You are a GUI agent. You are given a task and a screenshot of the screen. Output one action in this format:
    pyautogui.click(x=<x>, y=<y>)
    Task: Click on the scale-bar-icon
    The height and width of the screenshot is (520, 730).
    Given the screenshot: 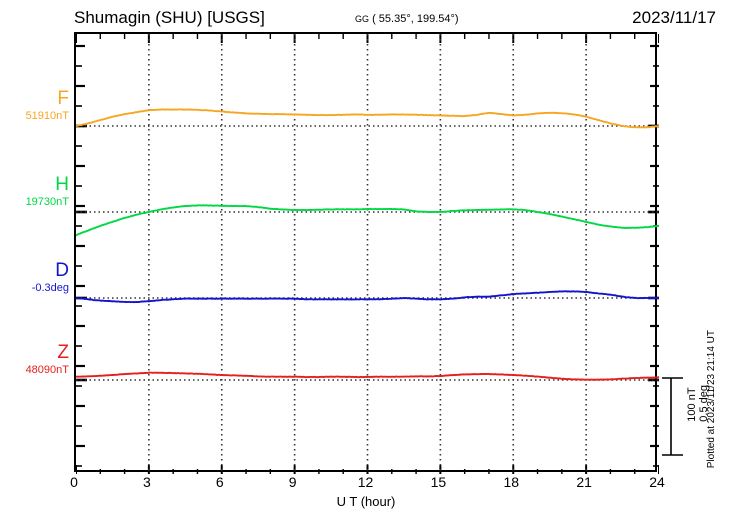 What is the action you would take?
    pyautogui.click(x=672, y=416)
    